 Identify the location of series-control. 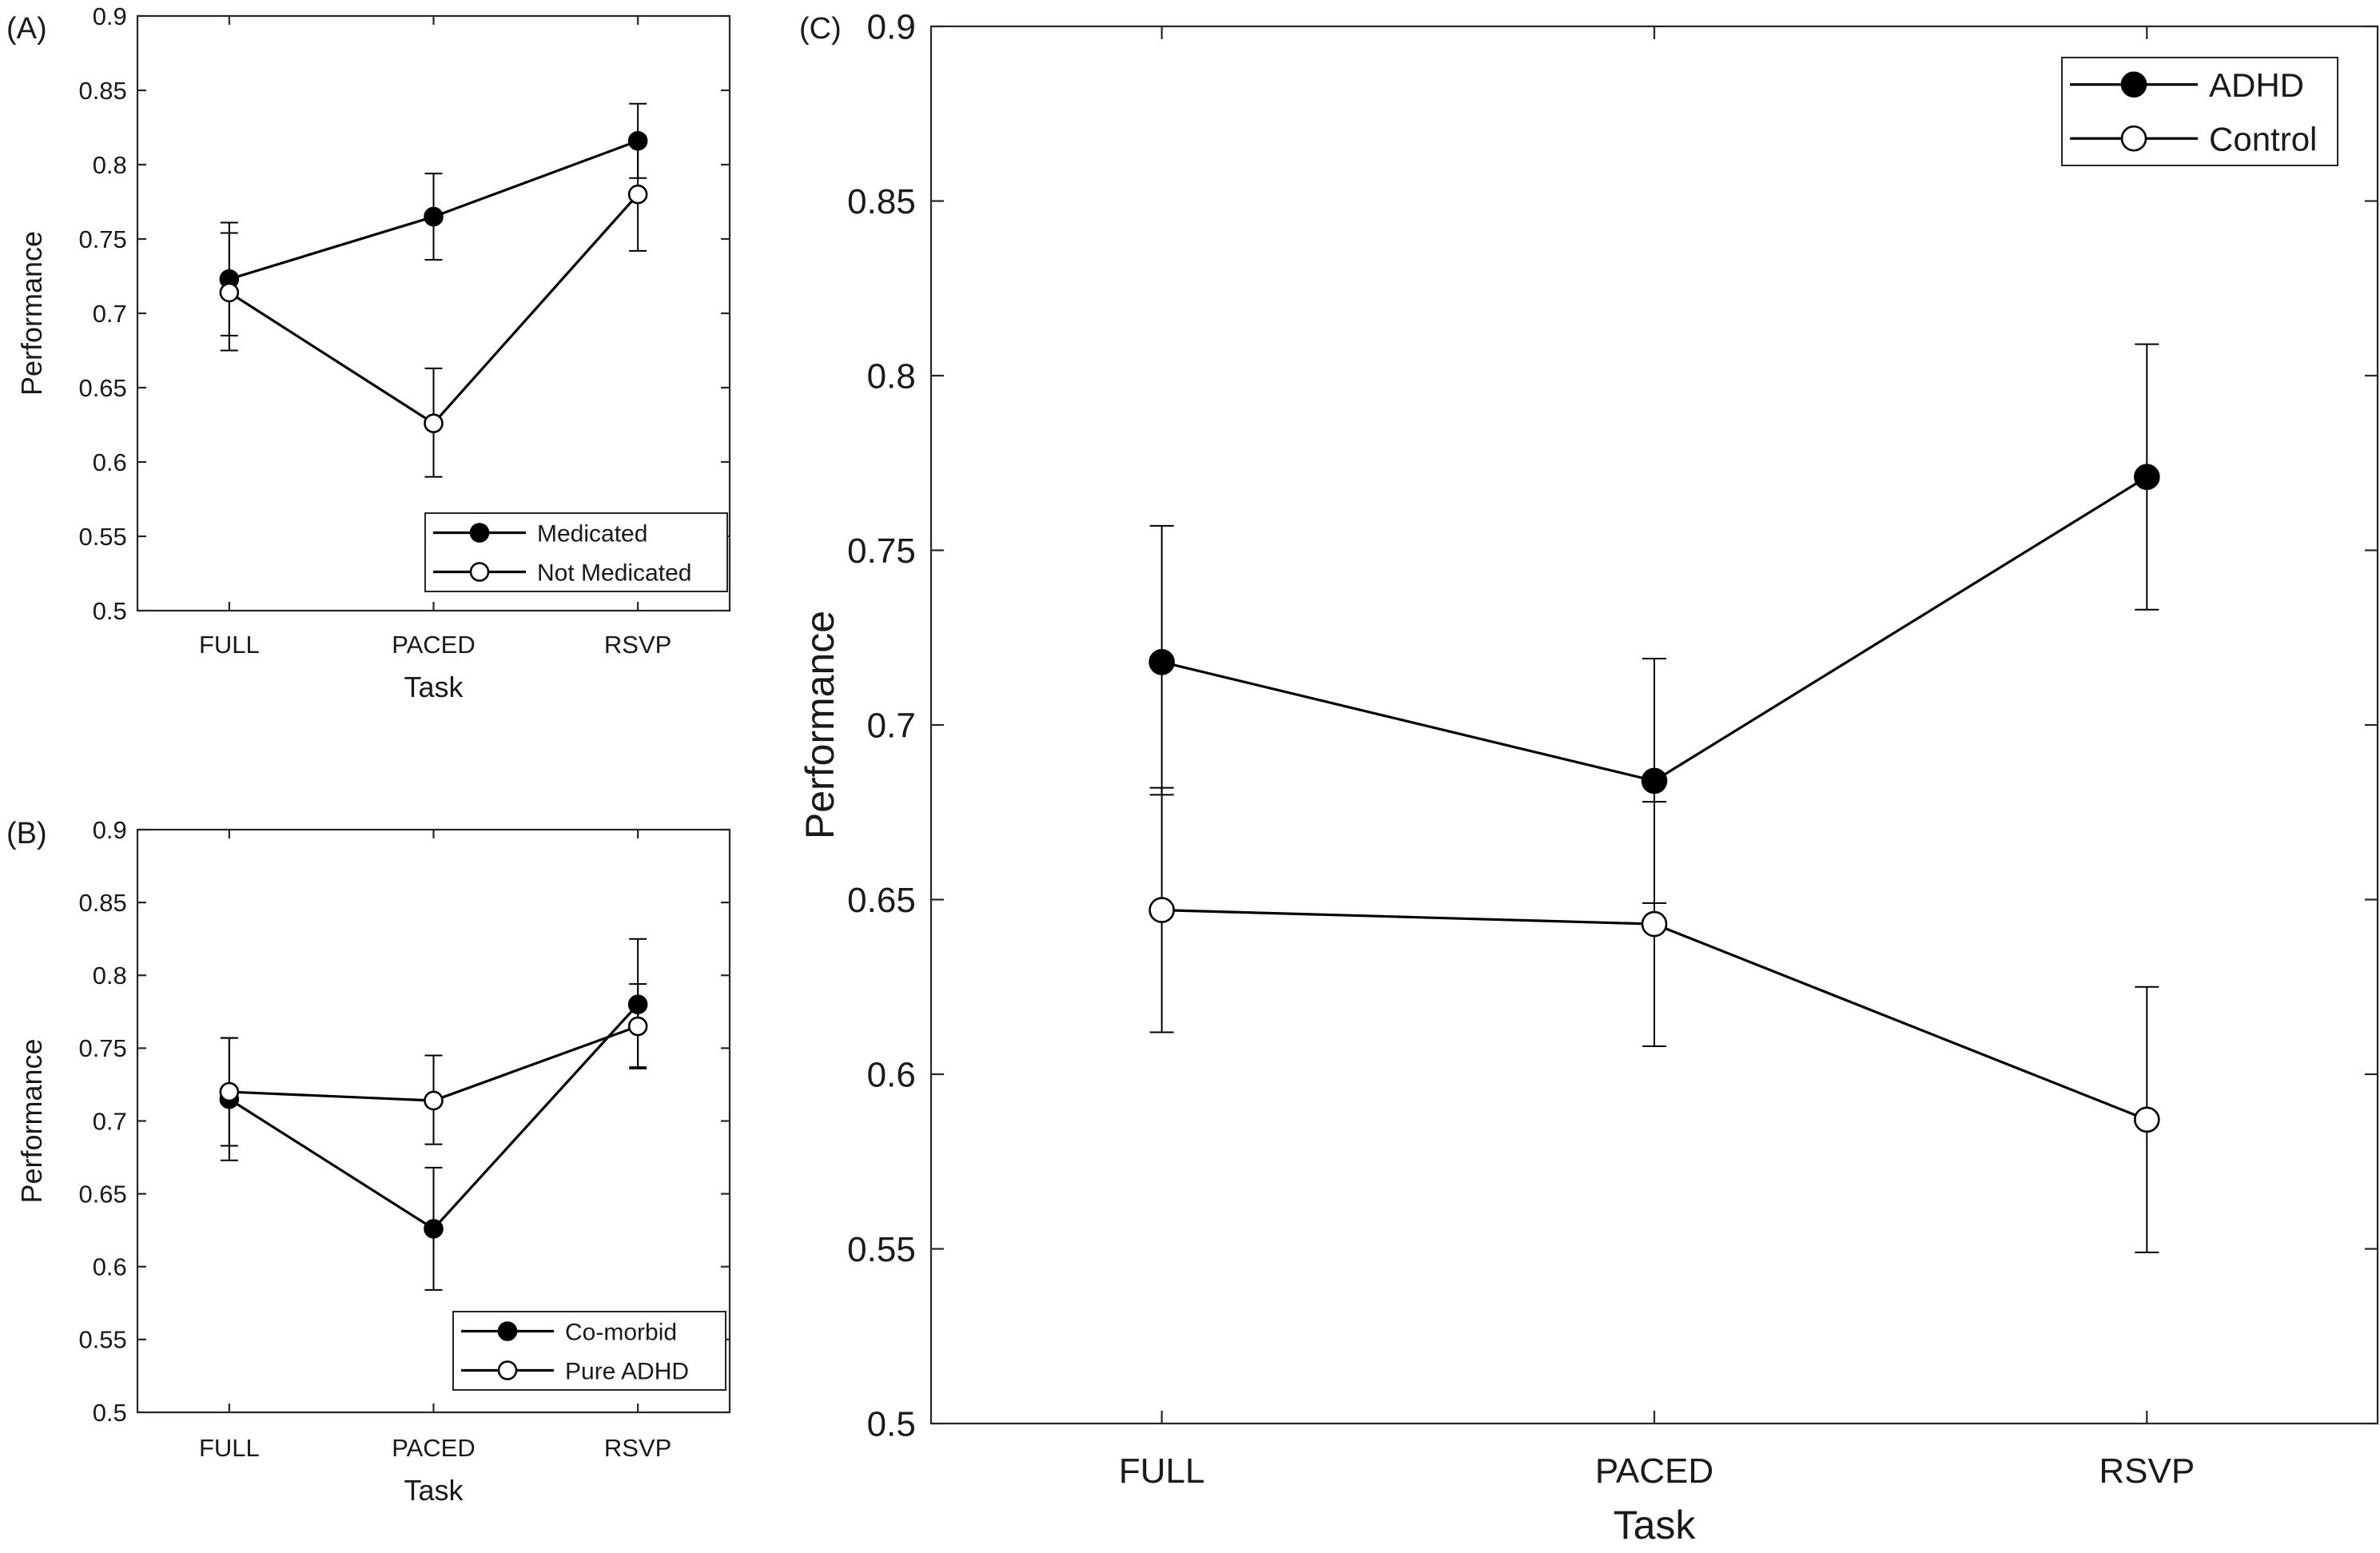
(1654, 1019).